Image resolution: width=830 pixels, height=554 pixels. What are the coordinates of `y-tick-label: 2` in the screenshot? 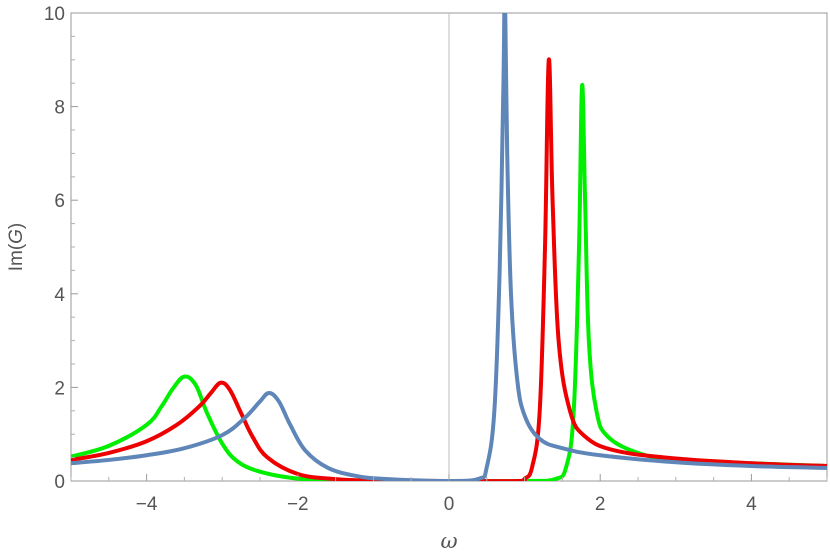 It's located at (59, 388).